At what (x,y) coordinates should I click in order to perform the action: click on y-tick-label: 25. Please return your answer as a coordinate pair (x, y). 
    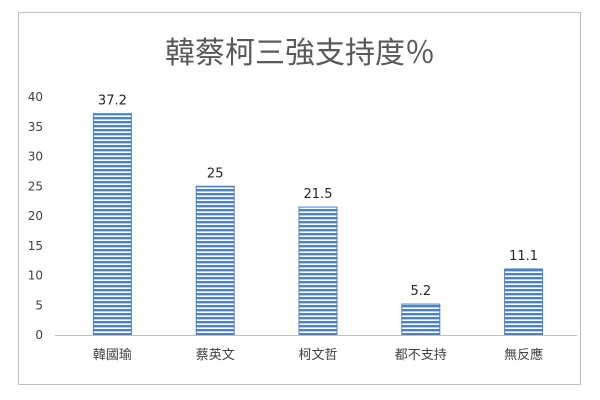
    Looking at the image, I should click on (35, 186).